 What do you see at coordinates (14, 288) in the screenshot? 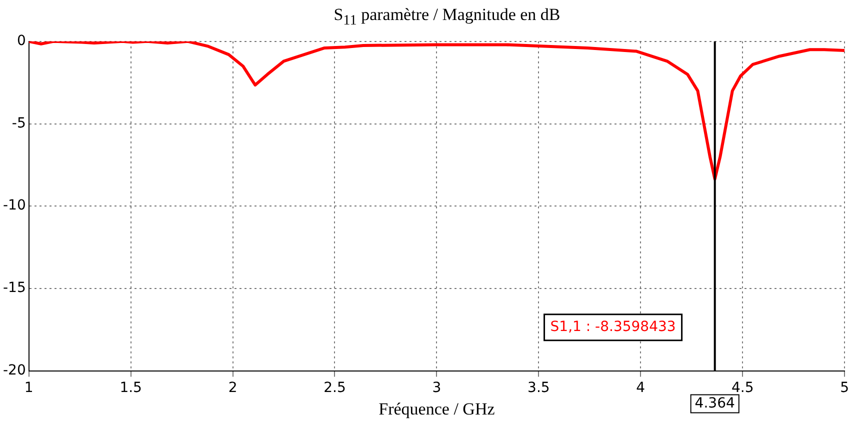
I see `y-tick-label: -15` at bounding box center [14, 288].